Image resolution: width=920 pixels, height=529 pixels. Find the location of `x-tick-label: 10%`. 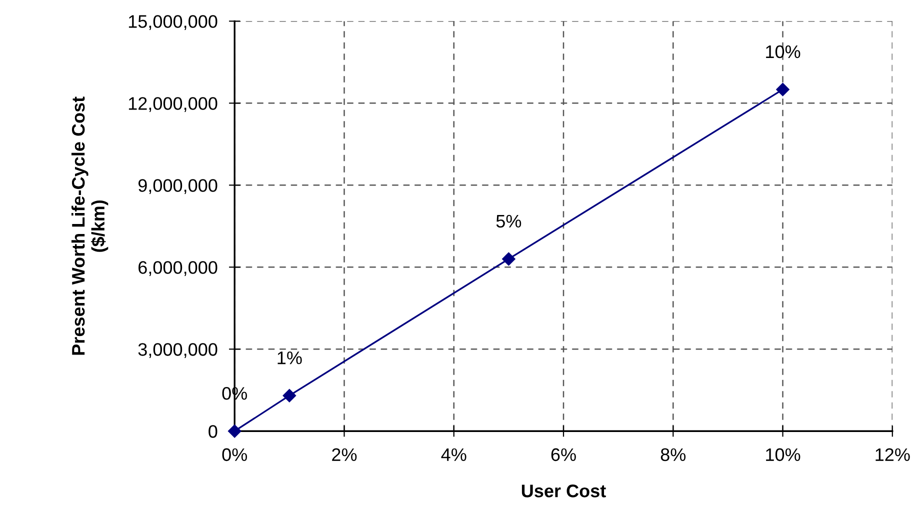

x-tick-label: 10% is located at coordinates (783, 455).